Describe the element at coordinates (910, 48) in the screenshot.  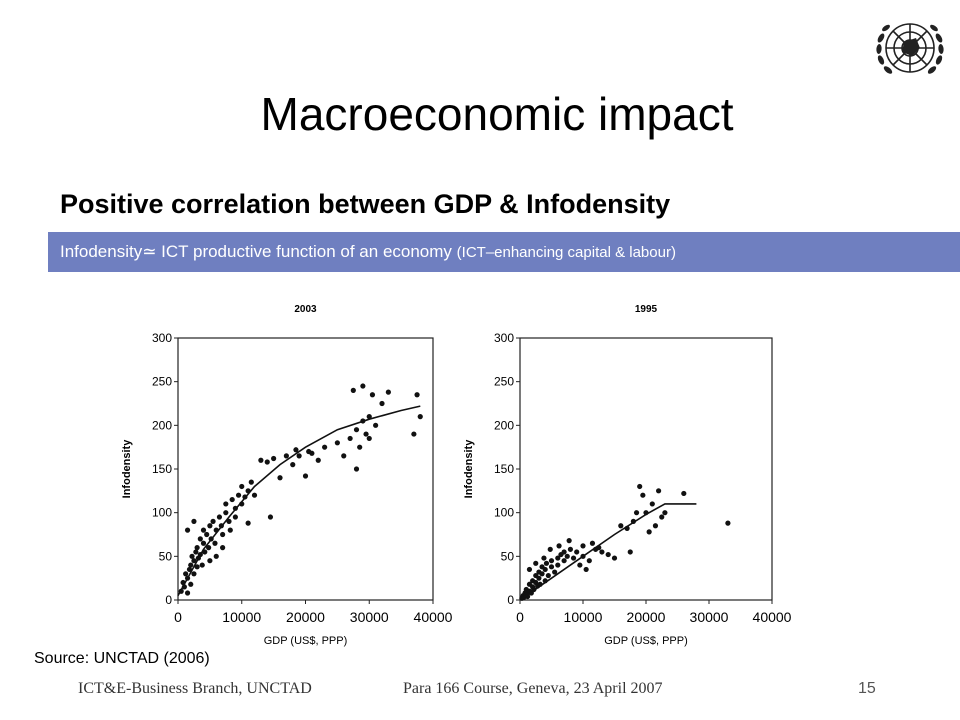
I see `un-emblem-icon` at that location.